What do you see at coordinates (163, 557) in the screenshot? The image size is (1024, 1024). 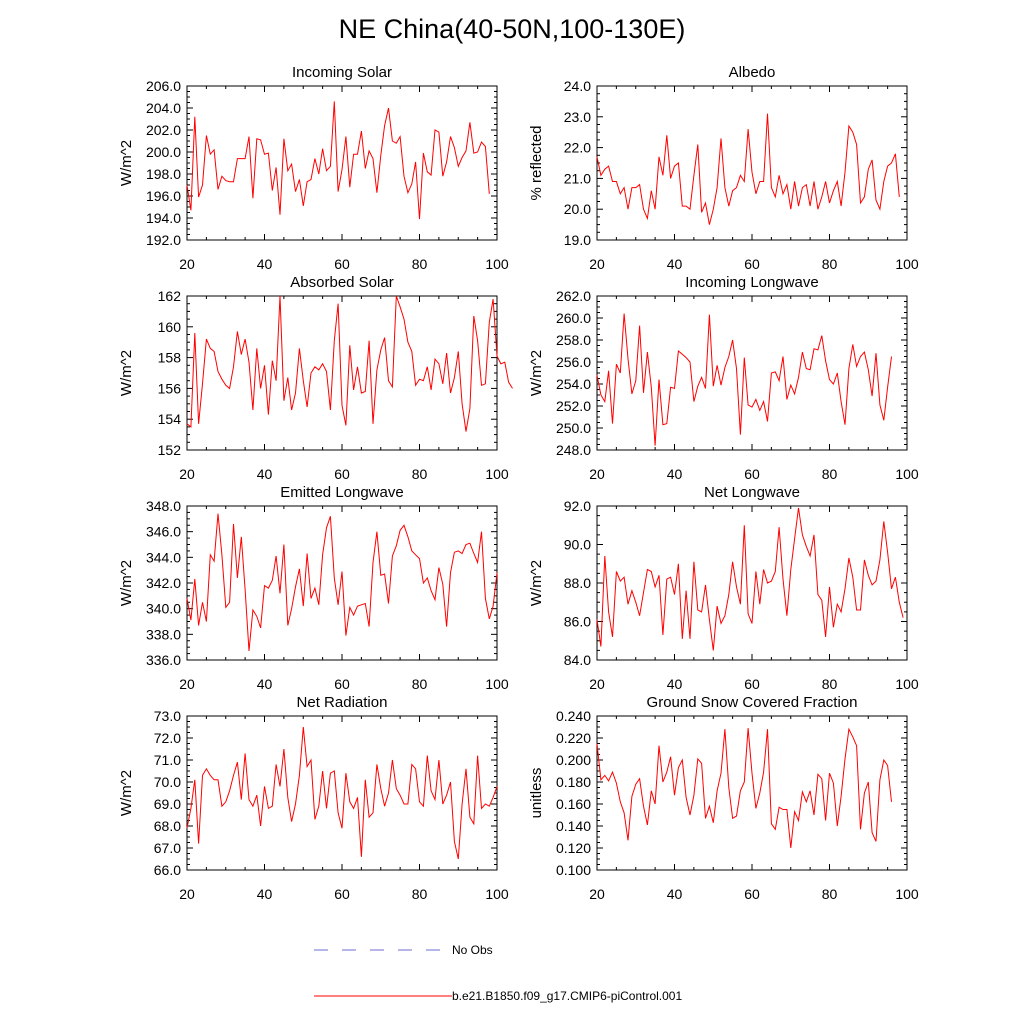 I see `ytick-label-emitted-longwave: 344.0` at bounding box center [163, 557].